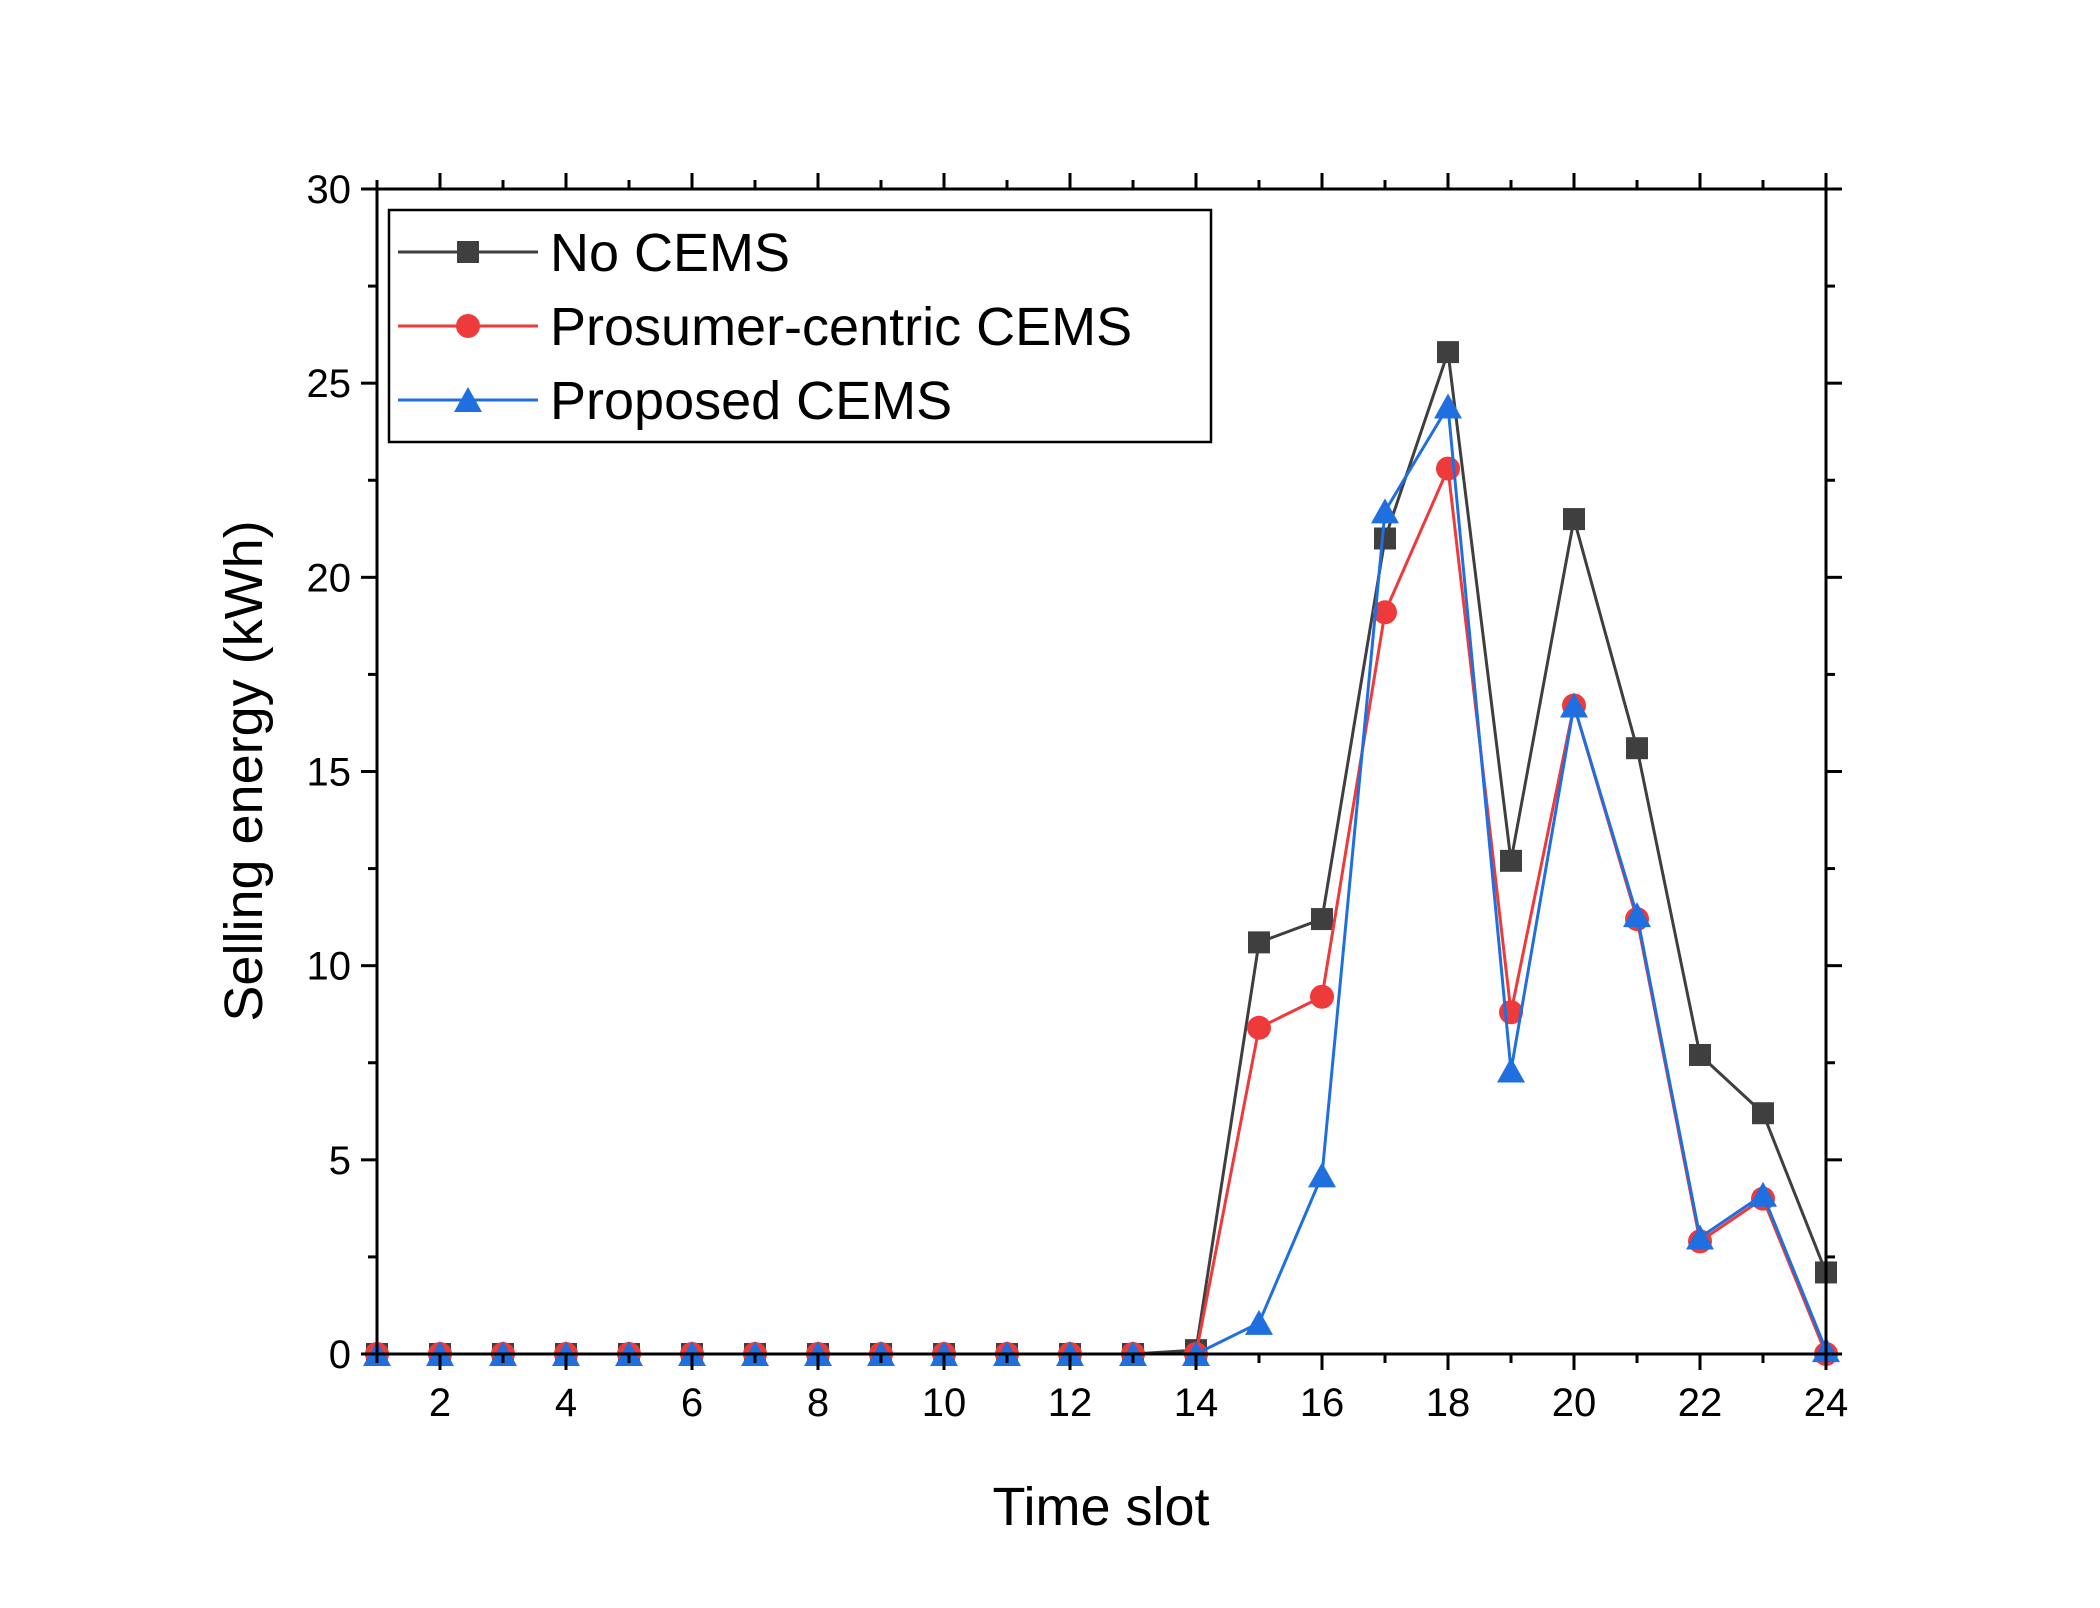  What do you see at coordinates (329, 190) in the screenshot?
I see `y-tick-label: 30` at bounding box center [329, 190].